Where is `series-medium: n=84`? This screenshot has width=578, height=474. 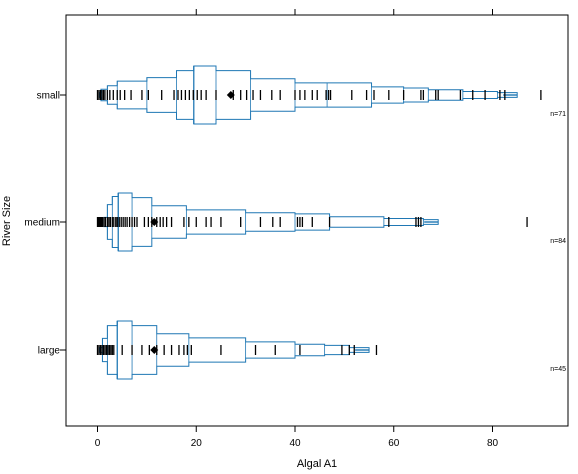
series-medium: n=84 is located at coordinates (331, 222).